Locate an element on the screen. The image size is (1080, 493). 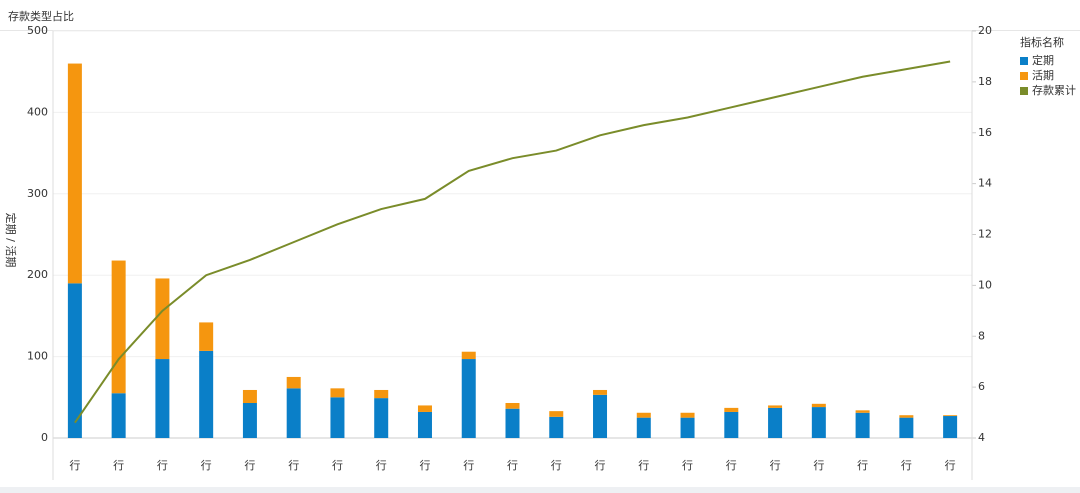
y2-tick-label: 18 is located at coordinates (985, 81).